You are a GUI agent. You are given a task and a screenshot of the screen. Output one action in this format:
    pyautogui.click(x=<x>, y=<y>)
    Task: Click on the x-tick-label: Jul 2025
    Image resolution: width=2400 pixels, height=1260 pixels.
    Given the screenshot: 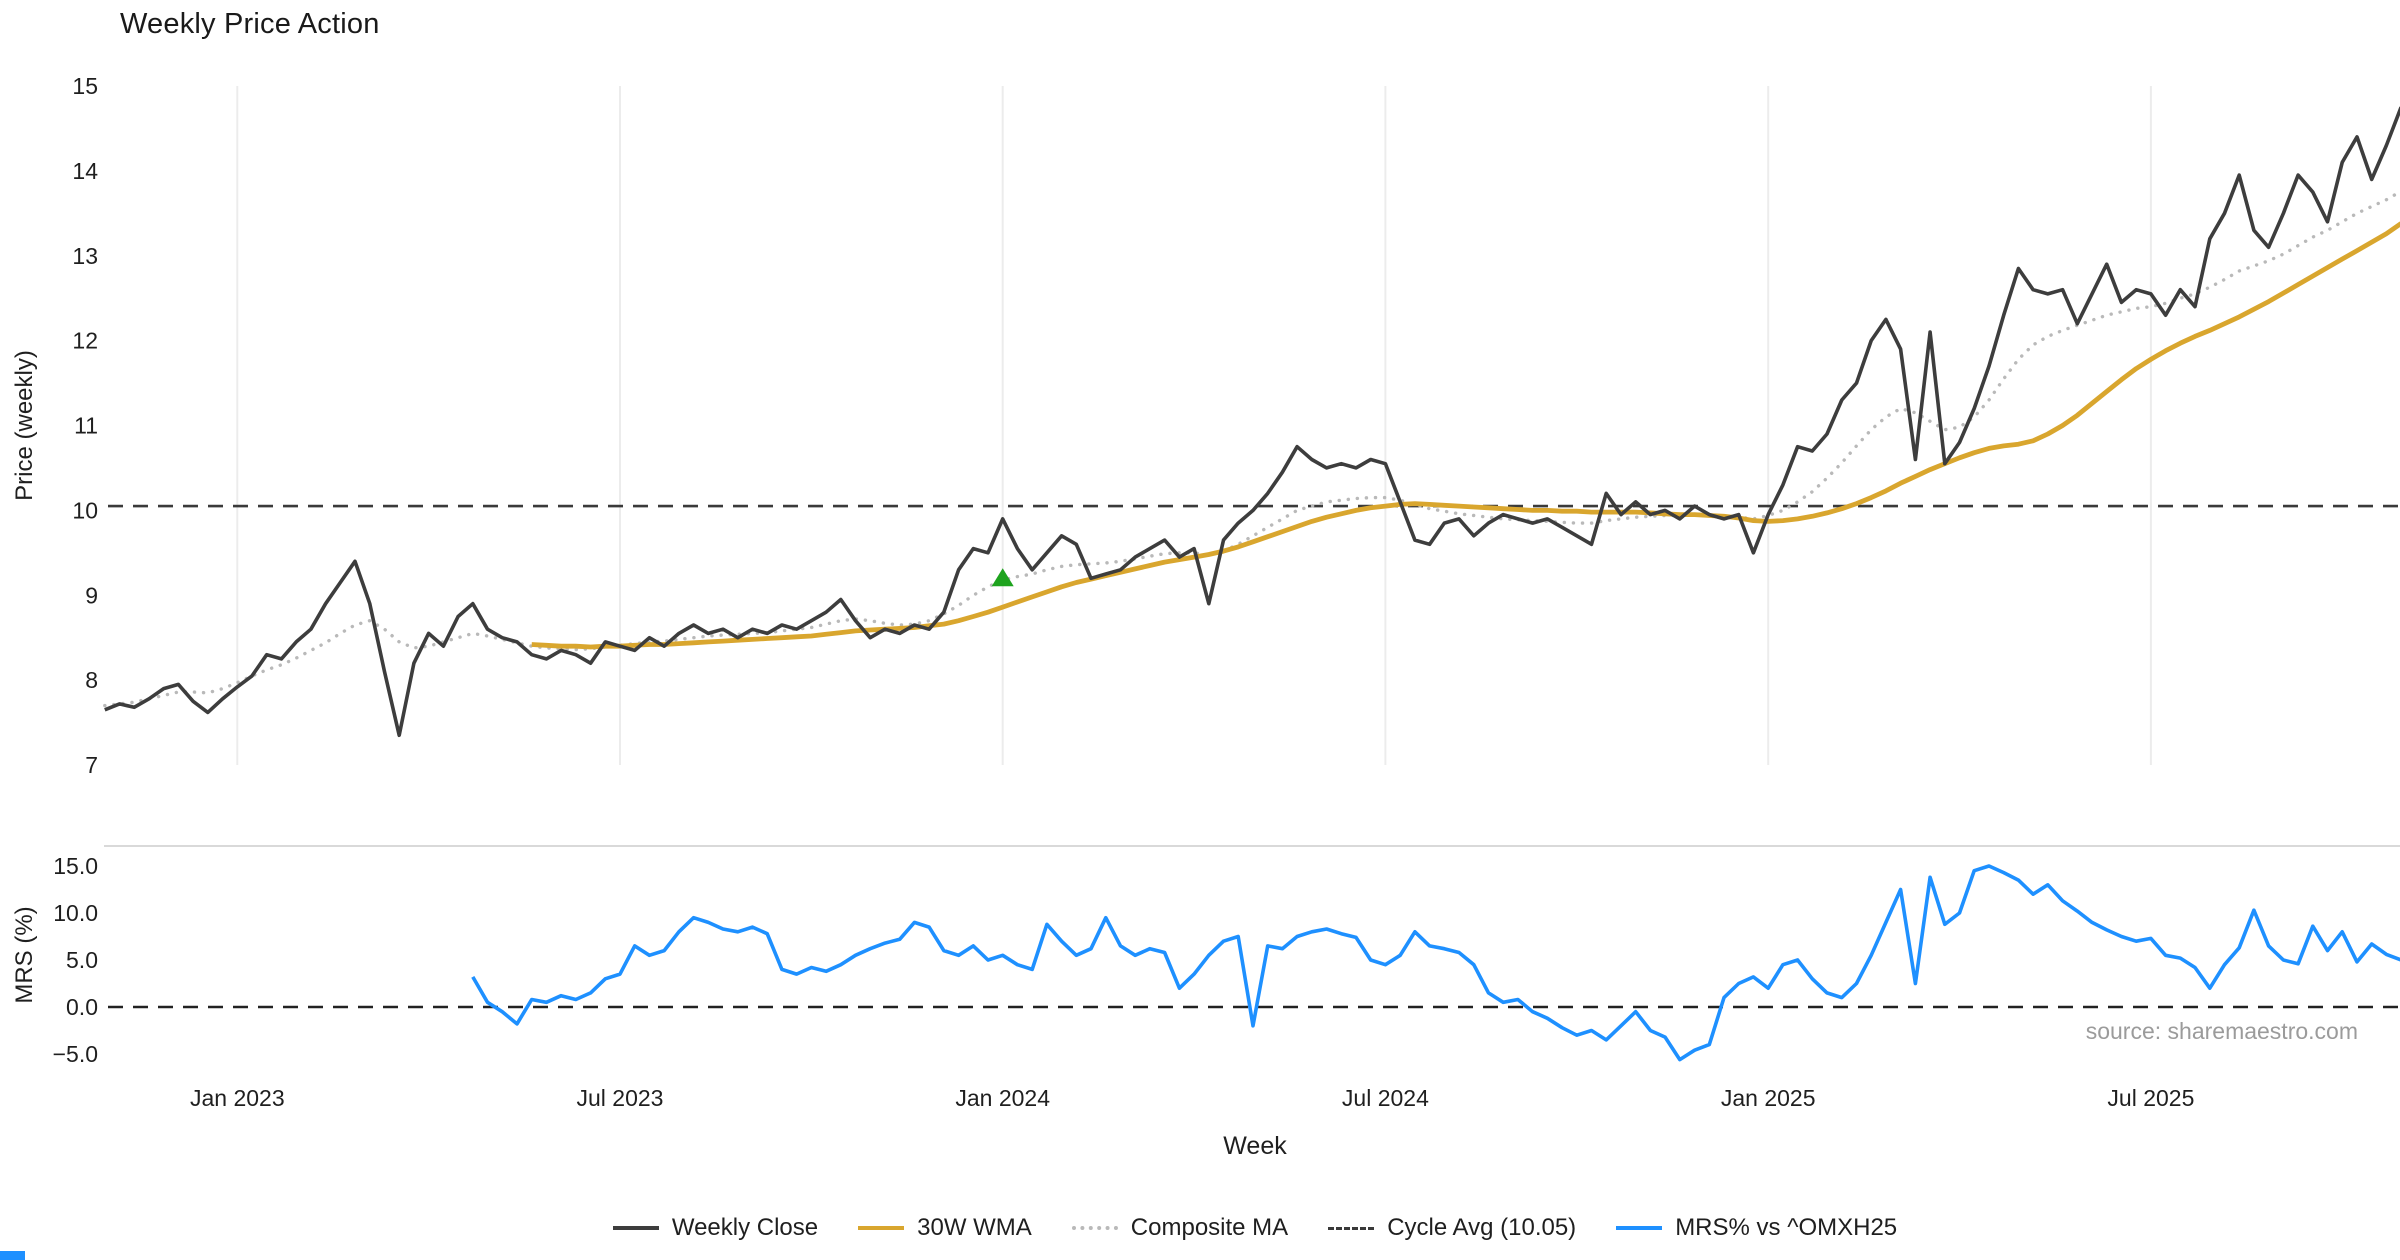 What is the action you would take?
    pyautogui.click(x=2150, y=1098)
    